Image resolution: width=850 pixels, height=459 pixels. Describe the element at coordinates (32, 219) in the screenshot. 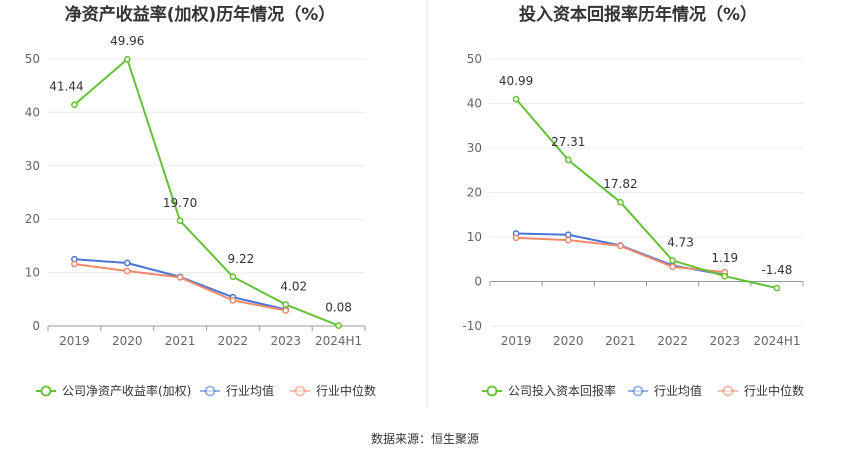

I see `y-tick-label-roe: 20` at that location.